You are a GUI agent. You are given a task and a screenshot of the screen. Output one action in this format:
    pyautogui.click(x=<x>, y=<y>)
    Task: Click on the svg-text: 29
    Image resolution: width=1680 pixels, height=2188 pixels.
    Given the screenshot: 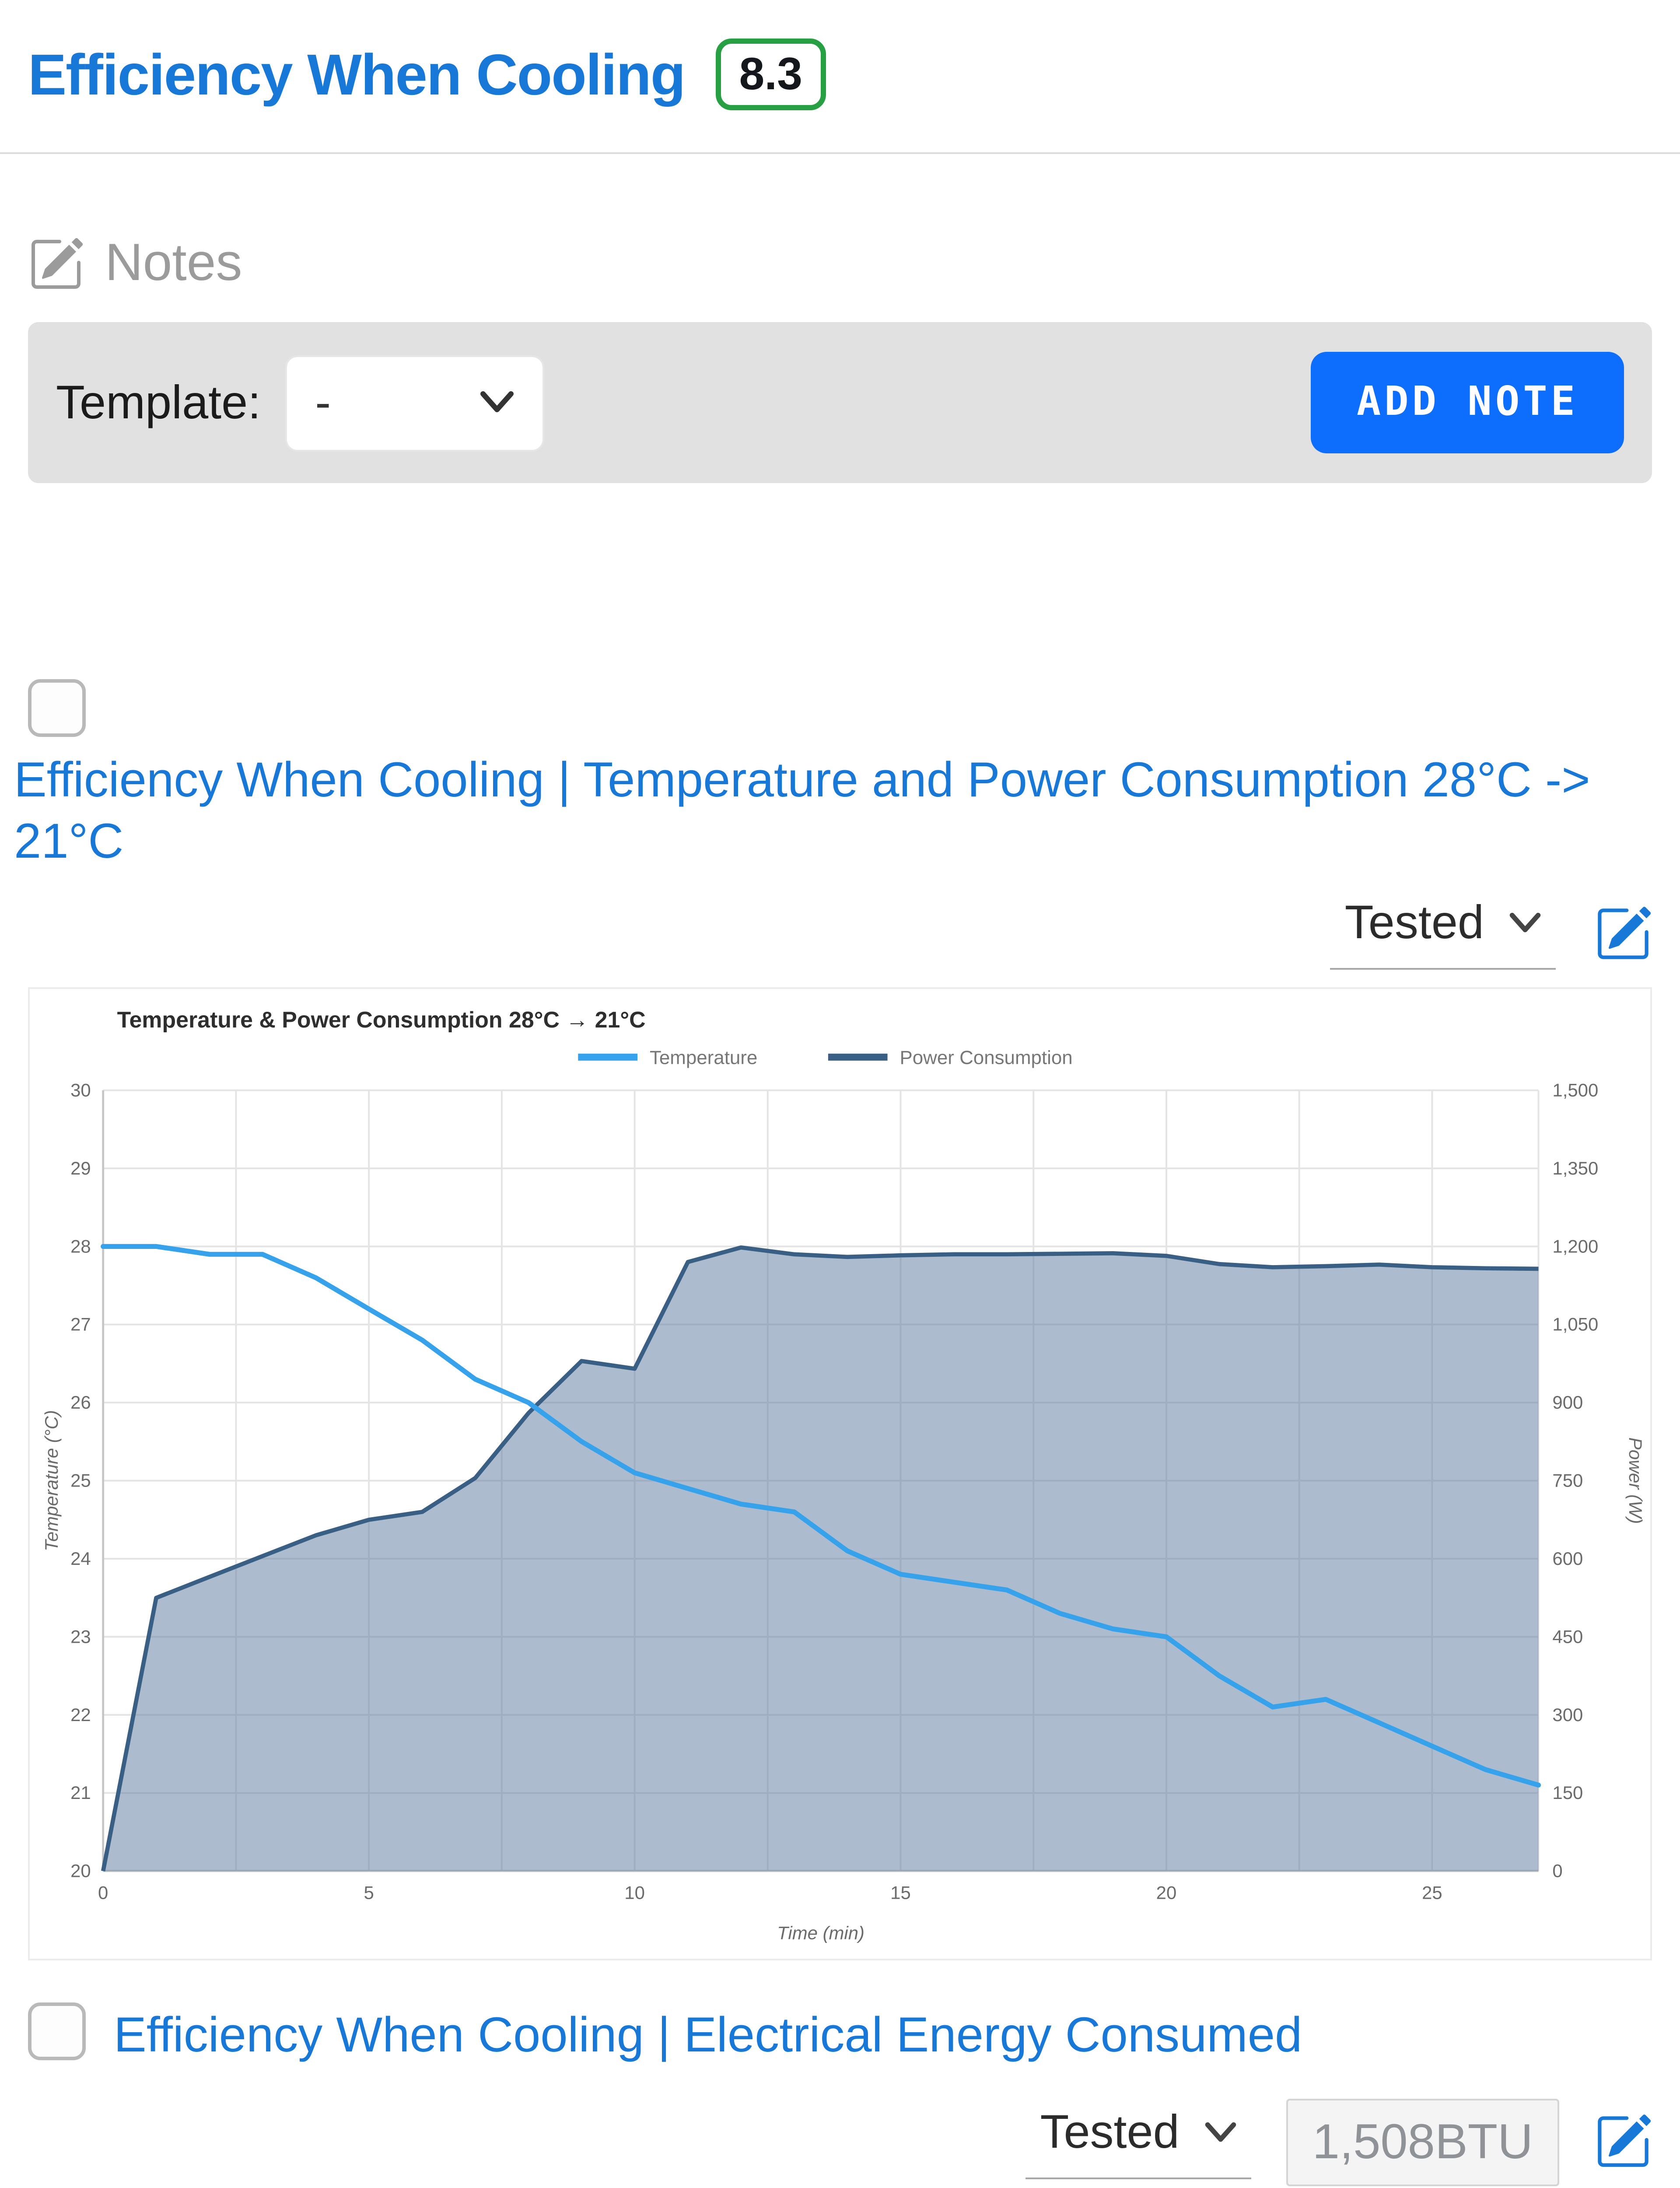 What is the action you would take?
    pyautogui.click(x=80, y=1169)
    